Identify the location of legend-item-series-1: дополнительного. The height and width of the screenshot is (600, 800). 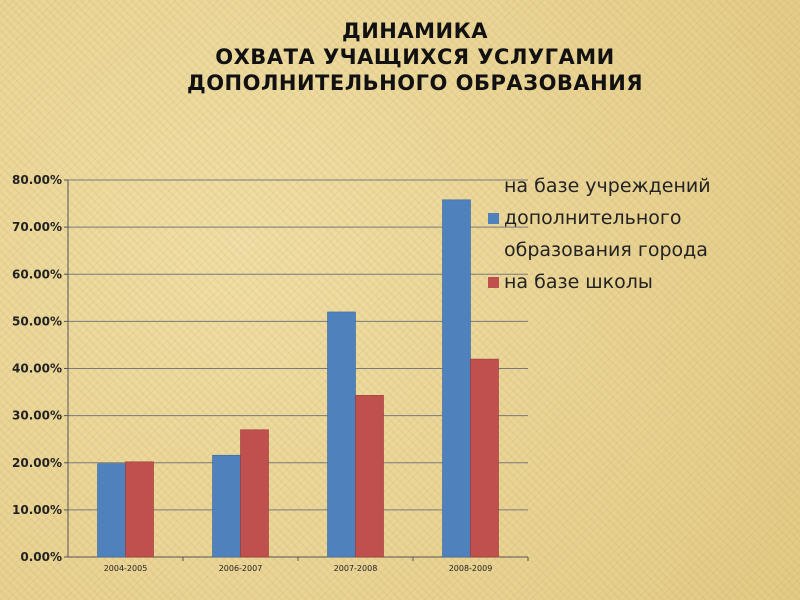
(618, 218).